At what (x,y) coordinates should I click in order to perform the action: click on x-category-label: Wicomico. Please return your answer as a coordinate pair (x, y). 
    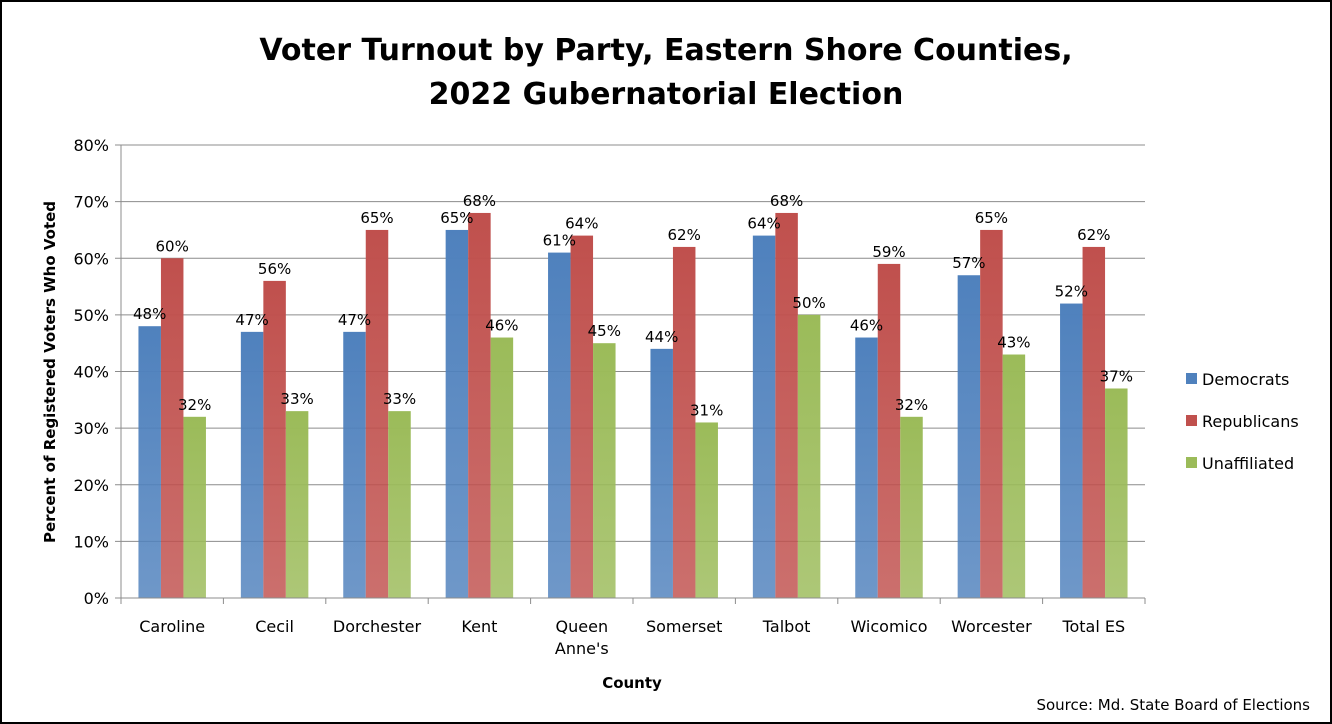
    Looking at the image, I should click on (888, 626).